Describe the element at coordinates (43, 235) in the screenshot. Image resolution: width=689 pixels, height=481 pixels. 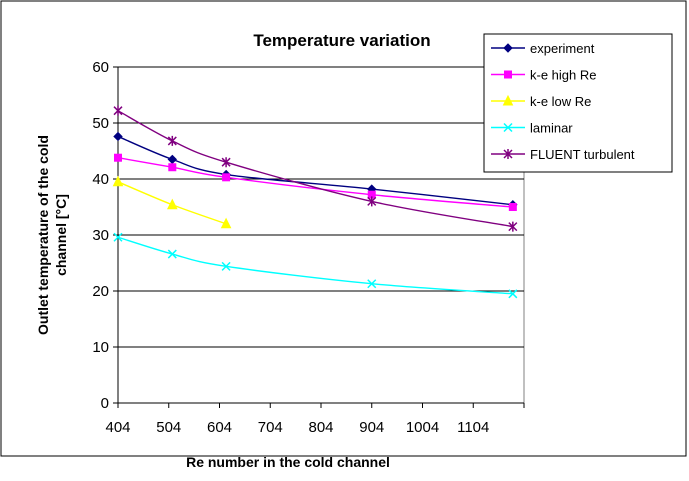
I see `y-axis-title-line-1: Outlet temperature of the cold` at that location.